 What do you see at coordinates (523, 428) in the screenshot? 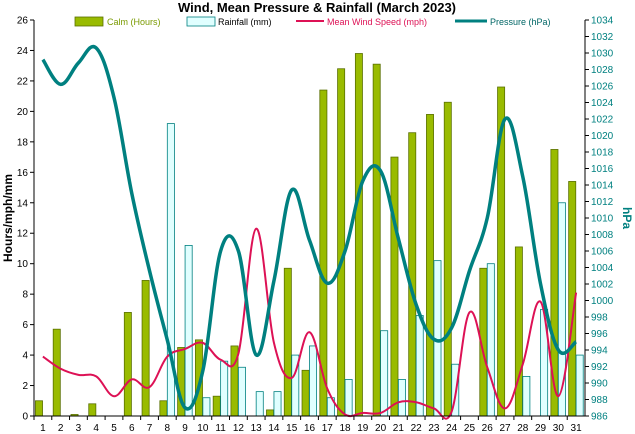
I see `x-tick-label: 28` at bounding box center [523, 428].